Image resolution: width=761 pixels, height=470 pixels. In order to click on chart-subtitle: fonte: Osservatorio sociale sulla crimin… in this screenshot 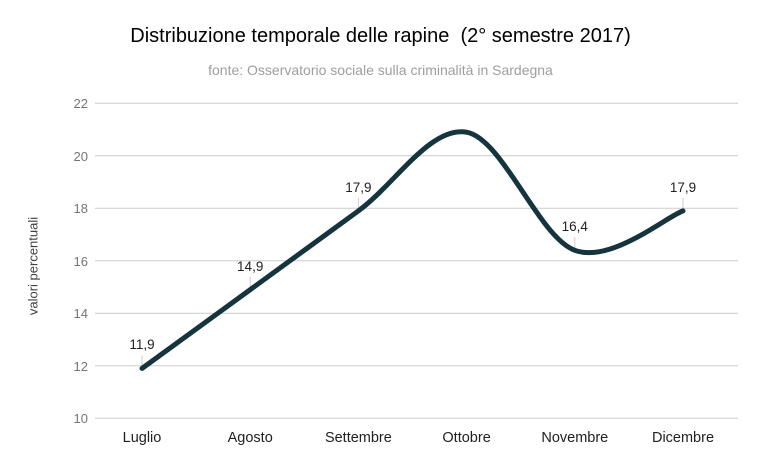, I will do `click(380, 70)`.